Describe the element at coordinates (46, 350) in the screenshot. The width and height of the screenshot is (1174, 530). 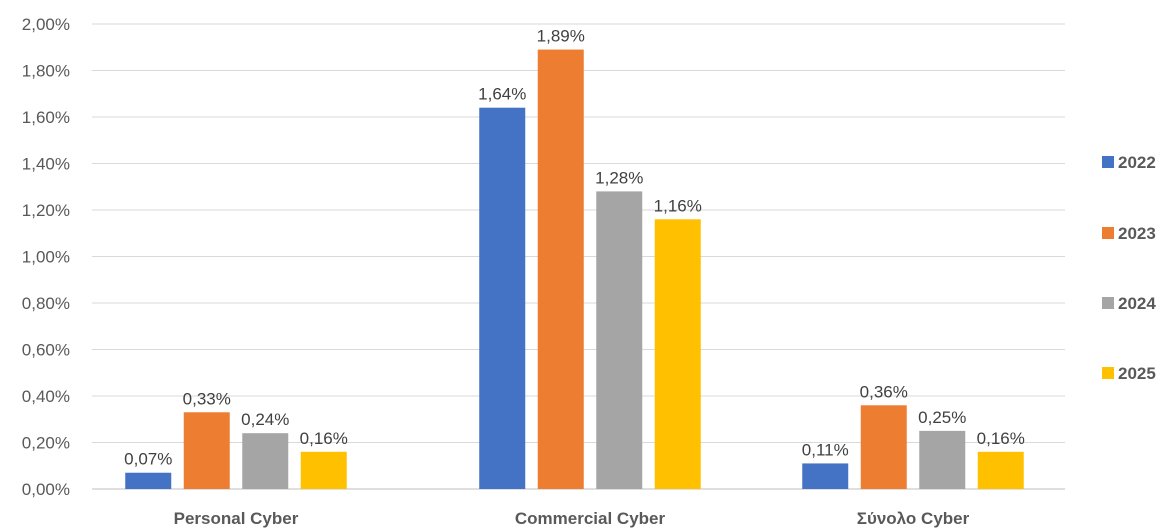
I see `y-tick-label: 0,60%` at that location.